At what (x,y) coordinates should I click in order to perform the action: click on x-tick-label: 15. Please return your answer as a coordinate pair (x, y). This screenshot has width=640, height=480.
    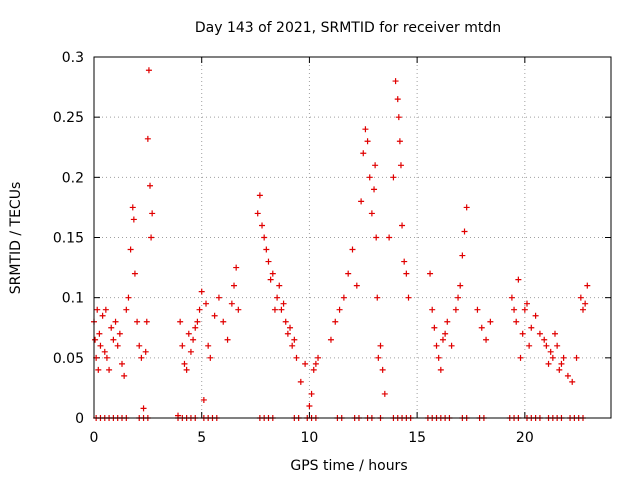
    Looking at the image, I should click on (417, 438).